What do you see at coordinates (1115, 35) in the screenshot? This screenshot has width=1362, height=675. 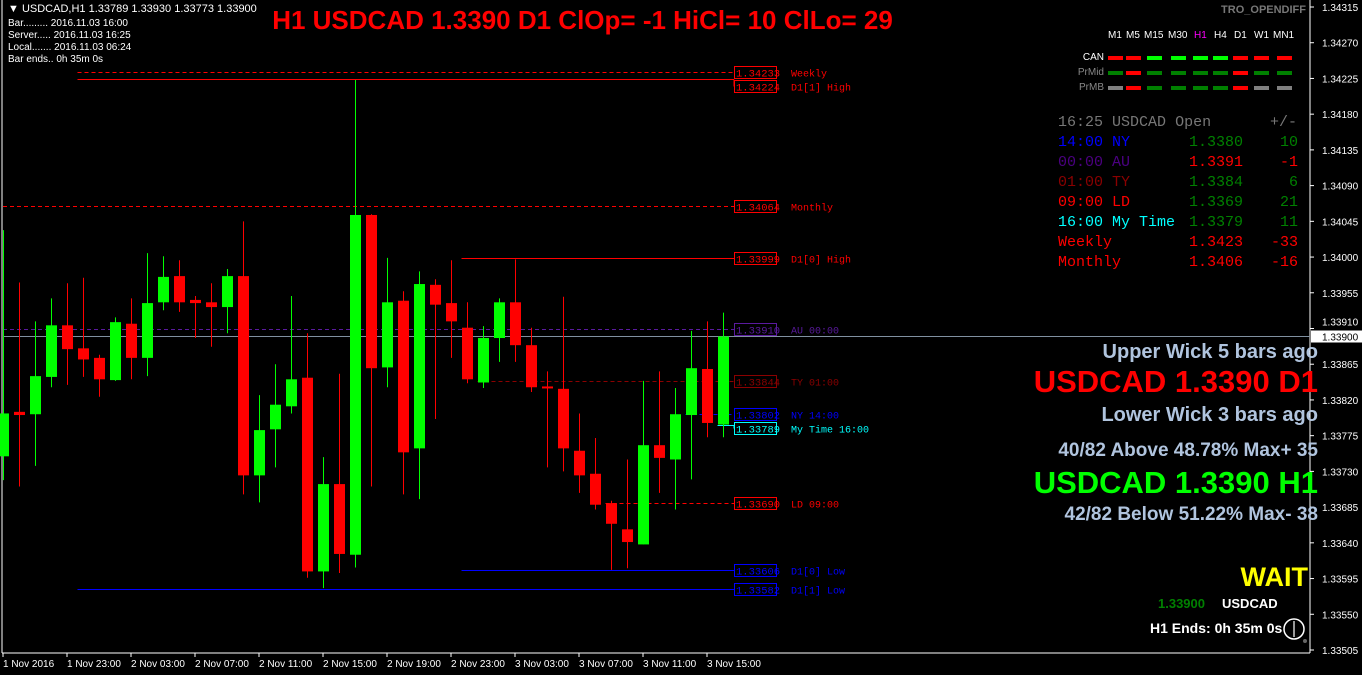 I see `timeframe-m1: M1` at bounding box center [1115, 35].